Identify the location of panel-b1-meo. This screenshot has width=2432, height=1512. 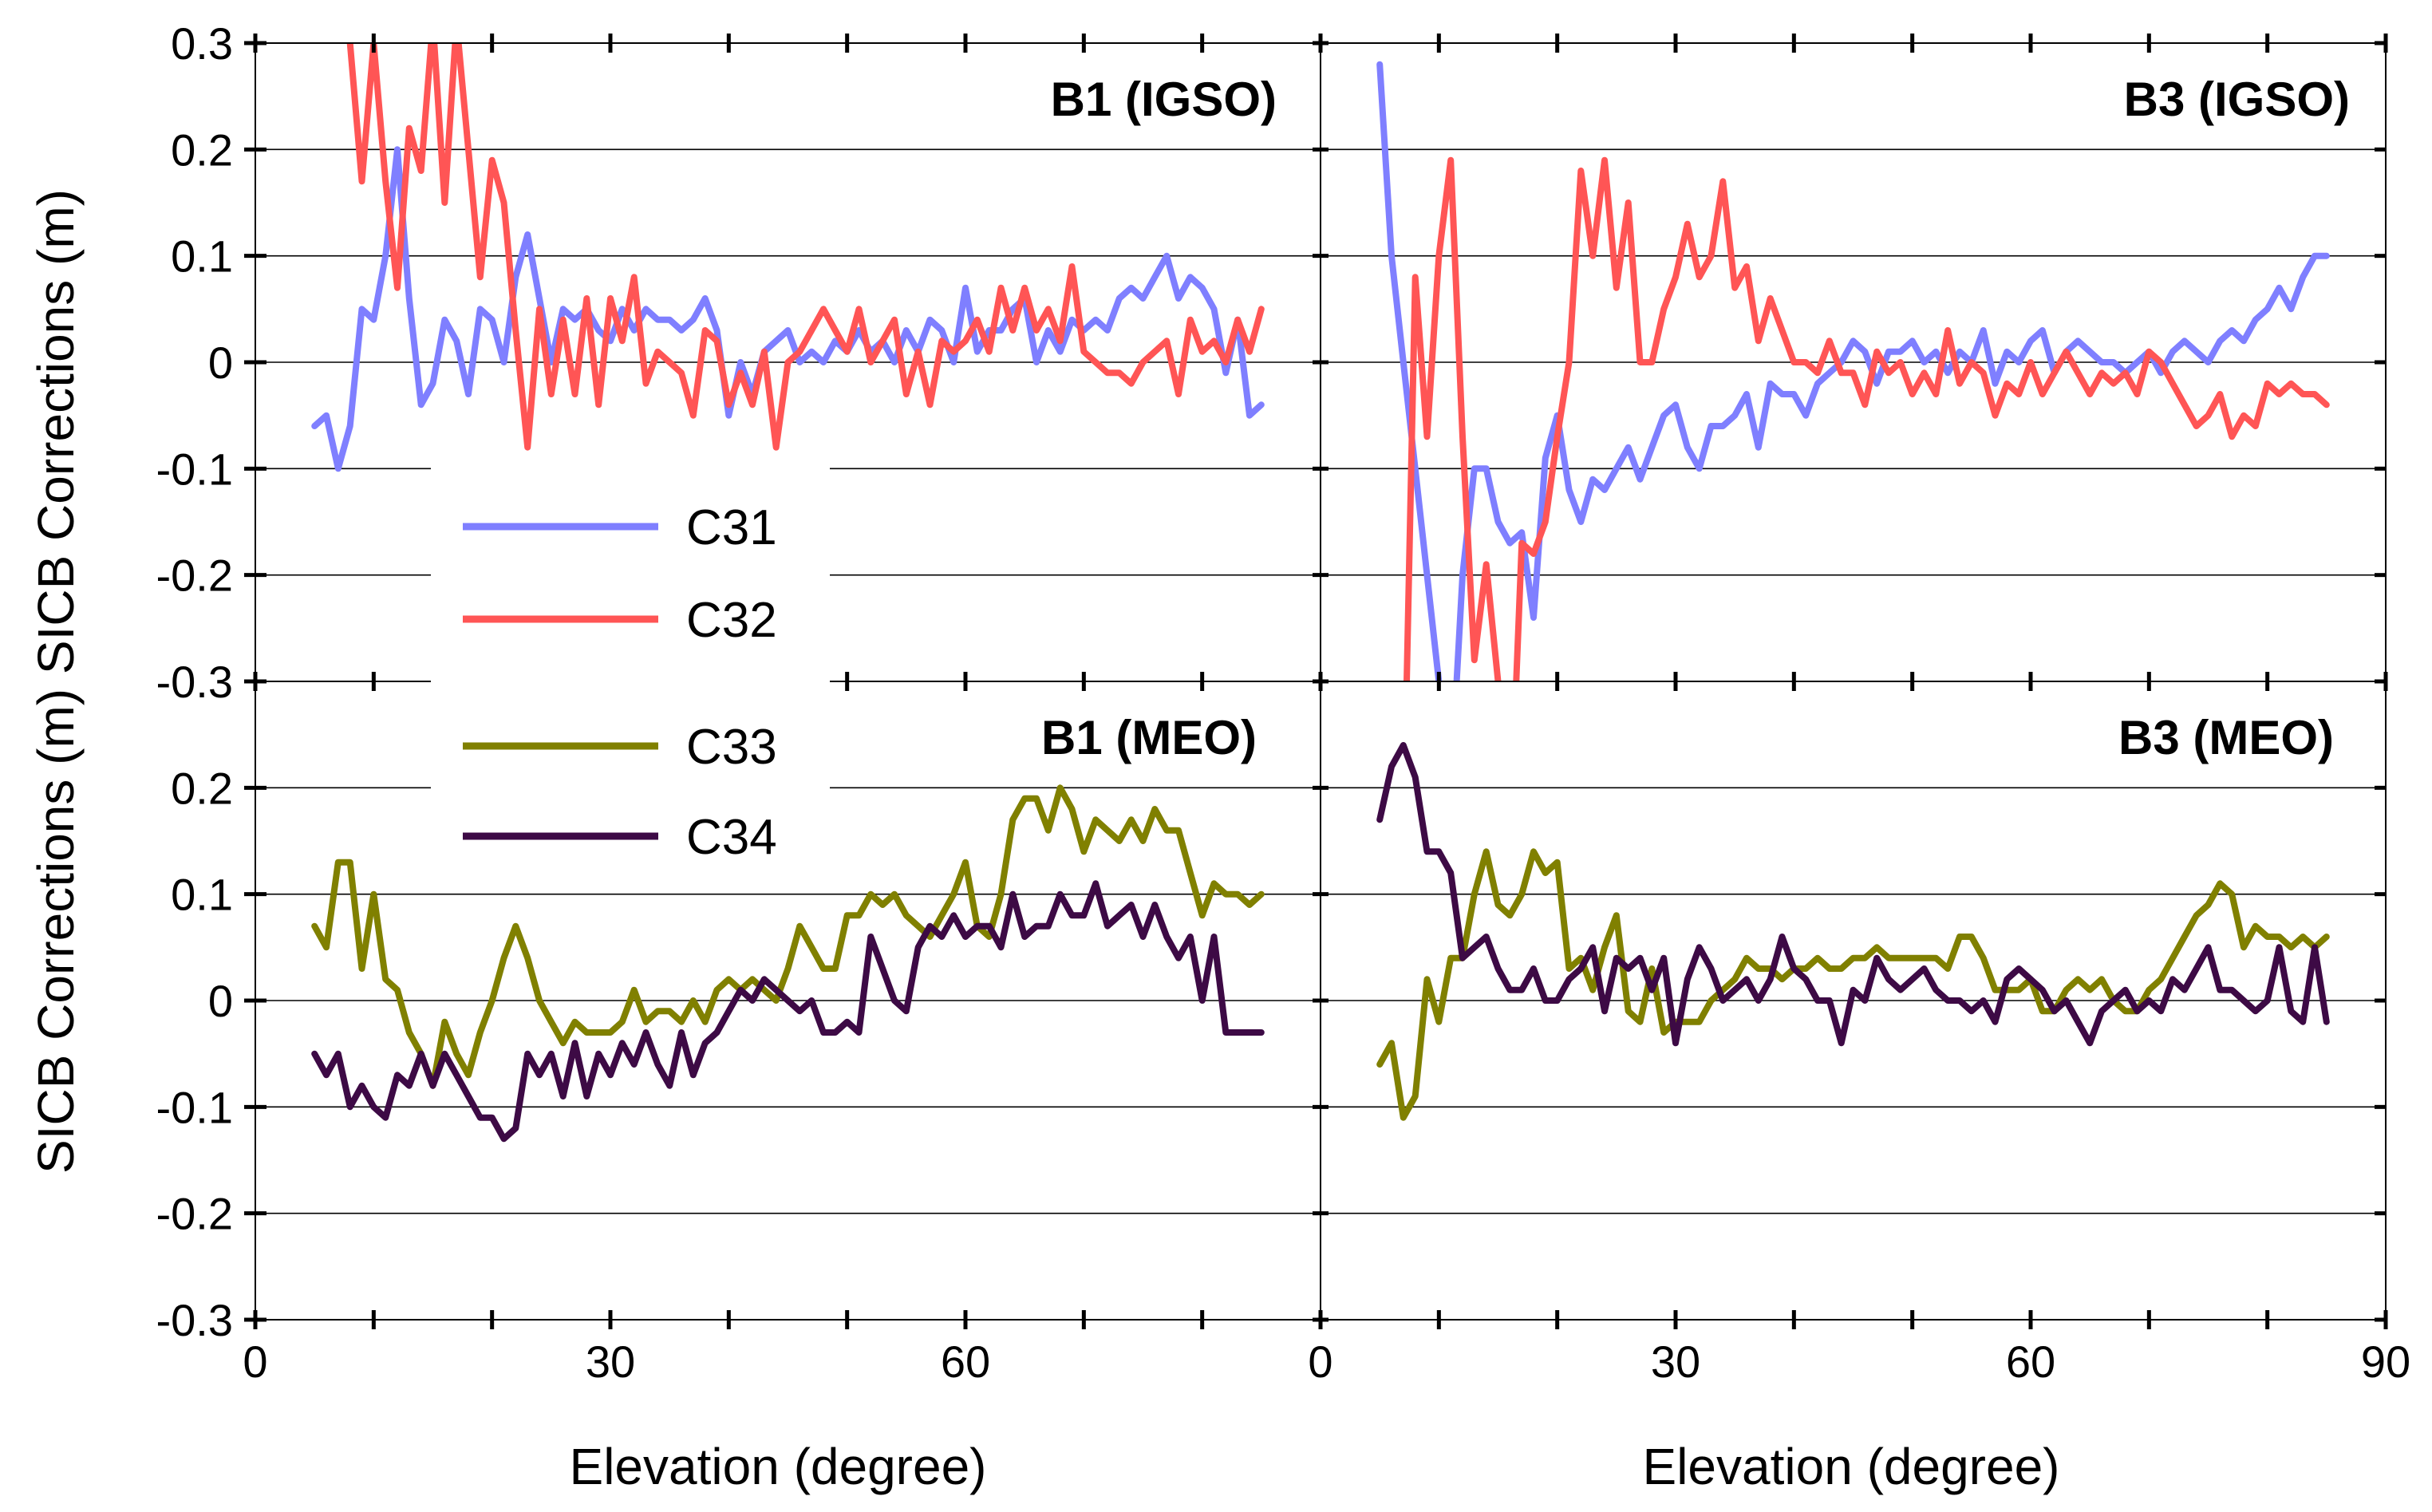
(788, 963).